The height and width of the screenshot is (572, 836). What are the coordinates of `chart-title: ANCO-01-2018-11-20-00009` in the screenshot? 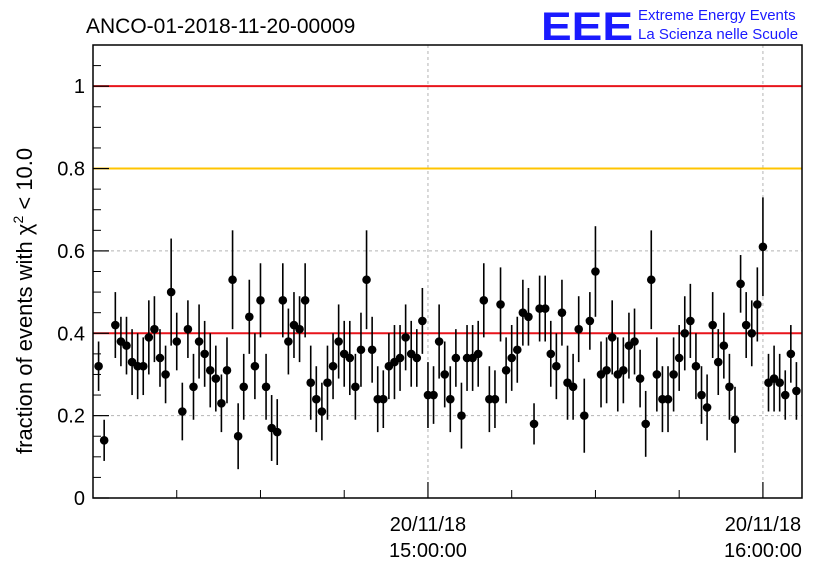 It's located at (220, 26).